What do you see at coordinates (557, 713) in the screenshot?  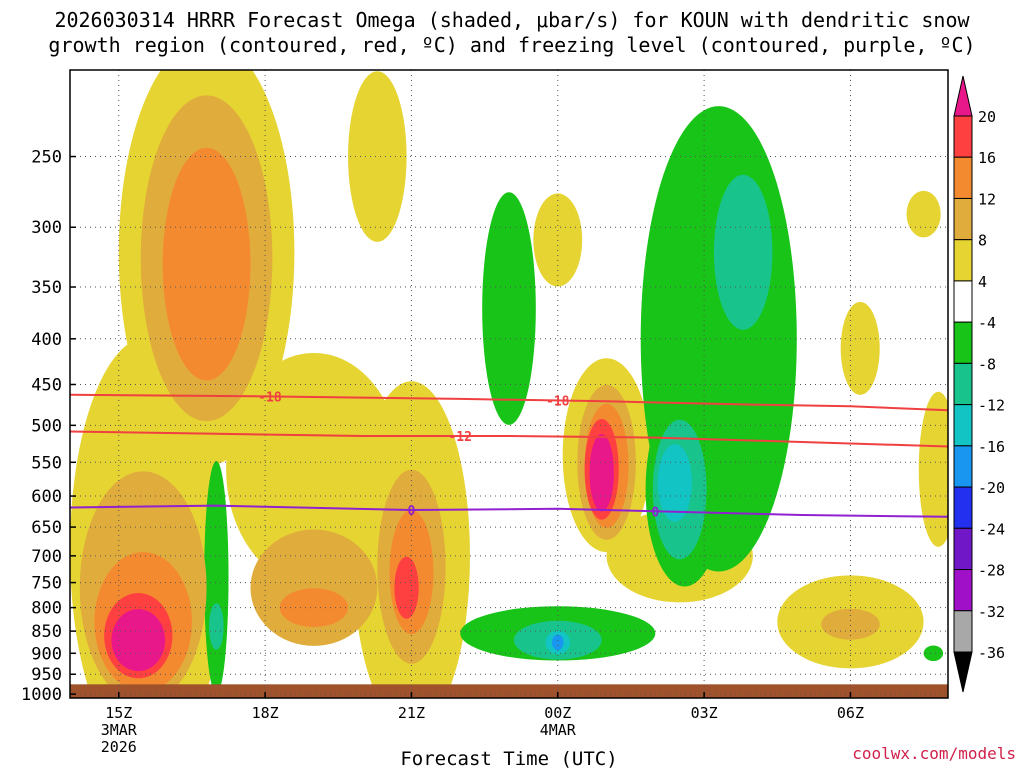 I see `x-tick-label-00Z: 00Z` at bounding box center [557, 713].